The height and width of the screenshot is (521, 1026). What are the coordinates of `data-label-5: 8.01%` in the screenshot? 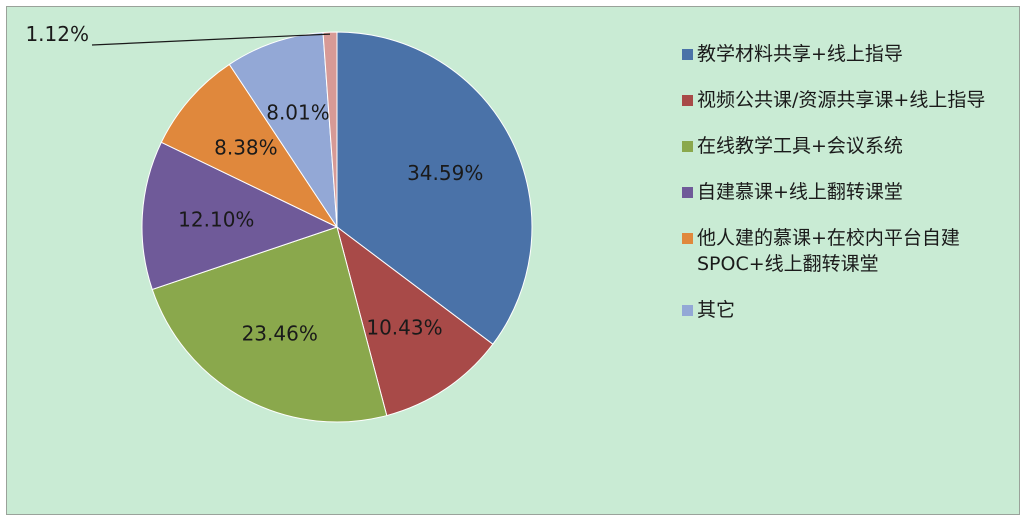 It's located at (298, 113).